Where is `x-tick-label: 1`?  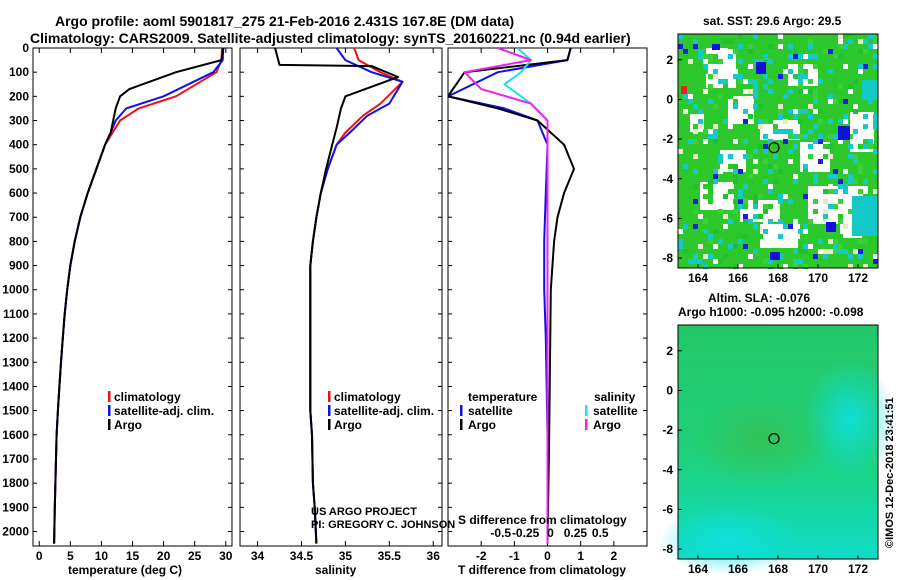 x-tick-label: 1 is located at coordinates (580, 556).